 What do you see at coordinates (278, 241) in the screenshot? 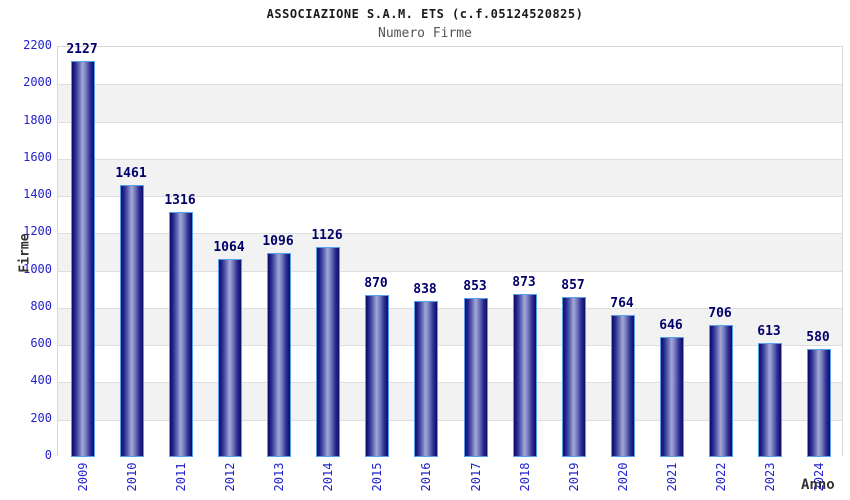
I see `bar-value-label: 1096` at bounding box center [278, 241].